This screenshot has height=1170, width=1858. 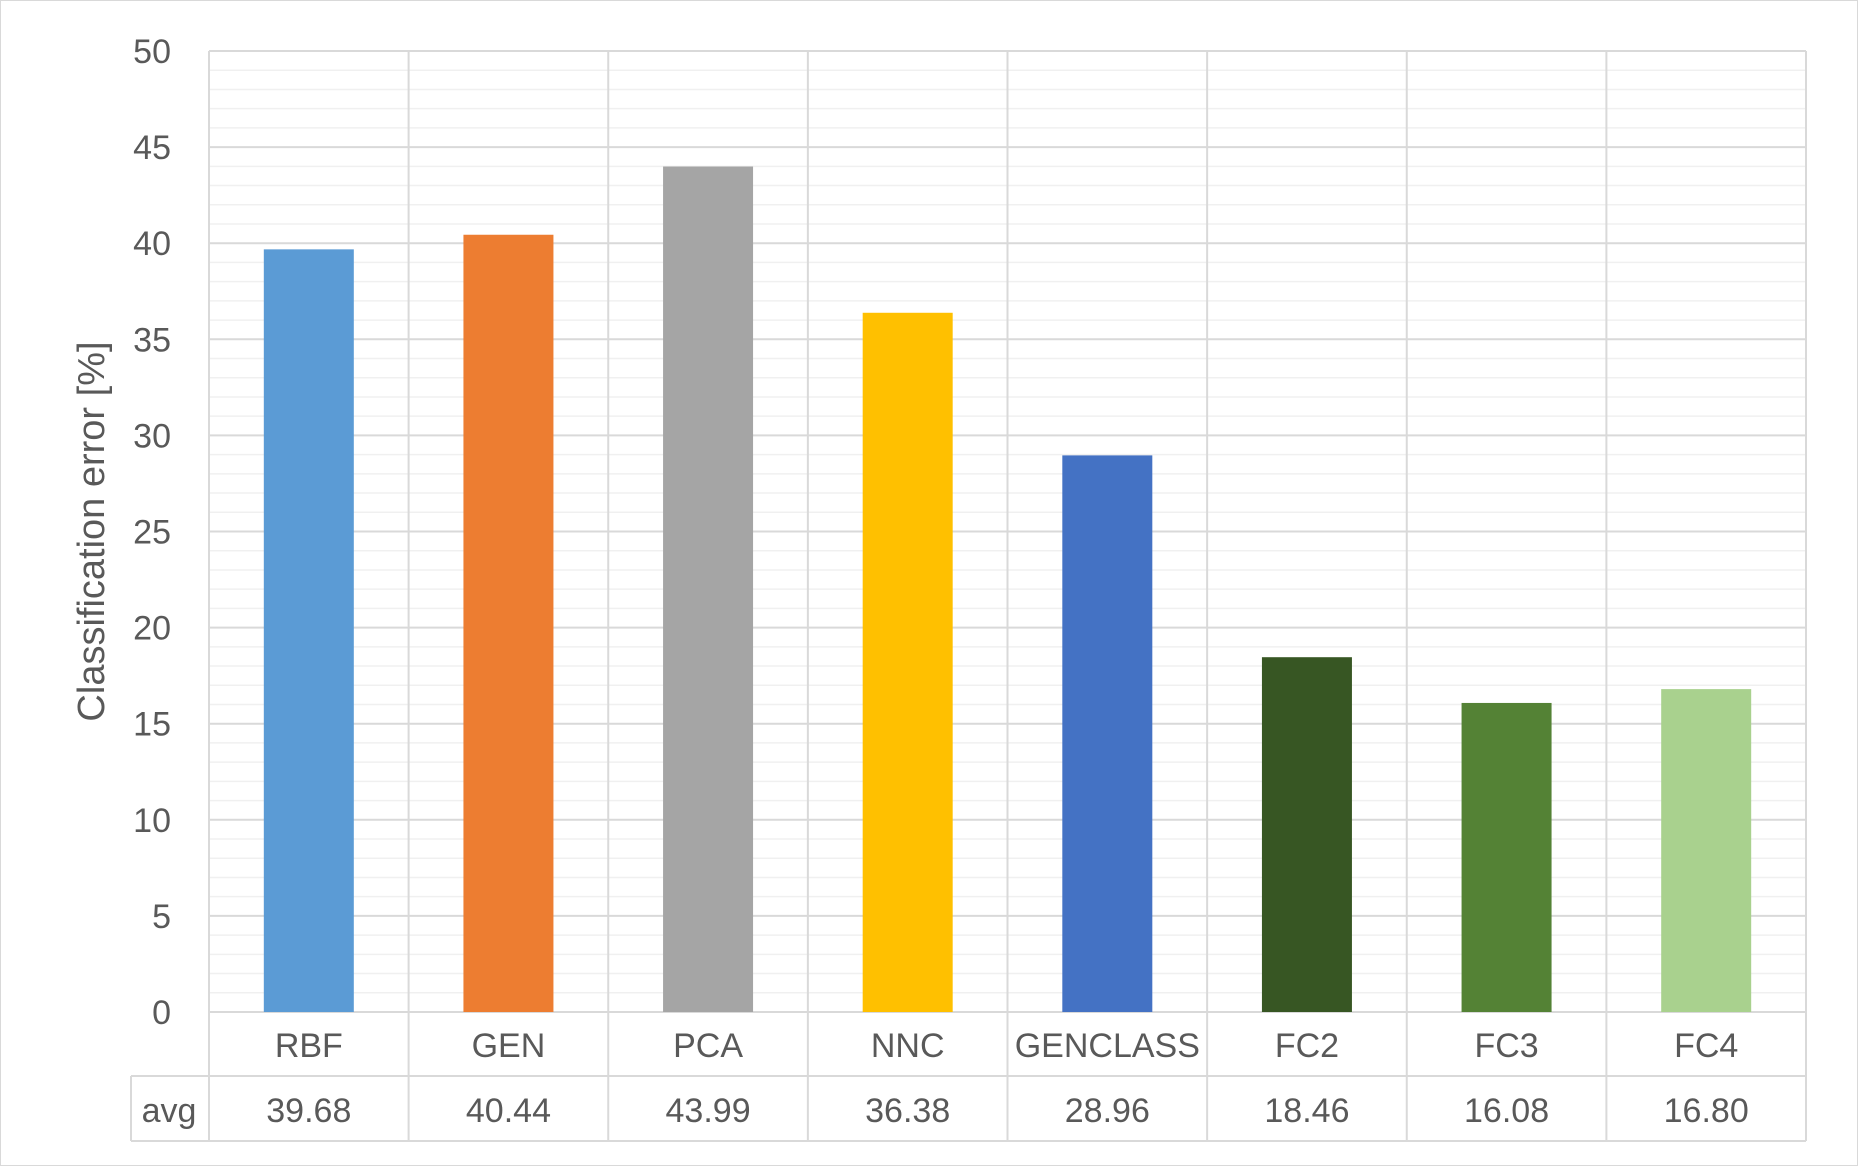 What do you see at coordinates (907, 662) in the screenshot?
I see `bar-nnc` at bounding box center [907, 662].